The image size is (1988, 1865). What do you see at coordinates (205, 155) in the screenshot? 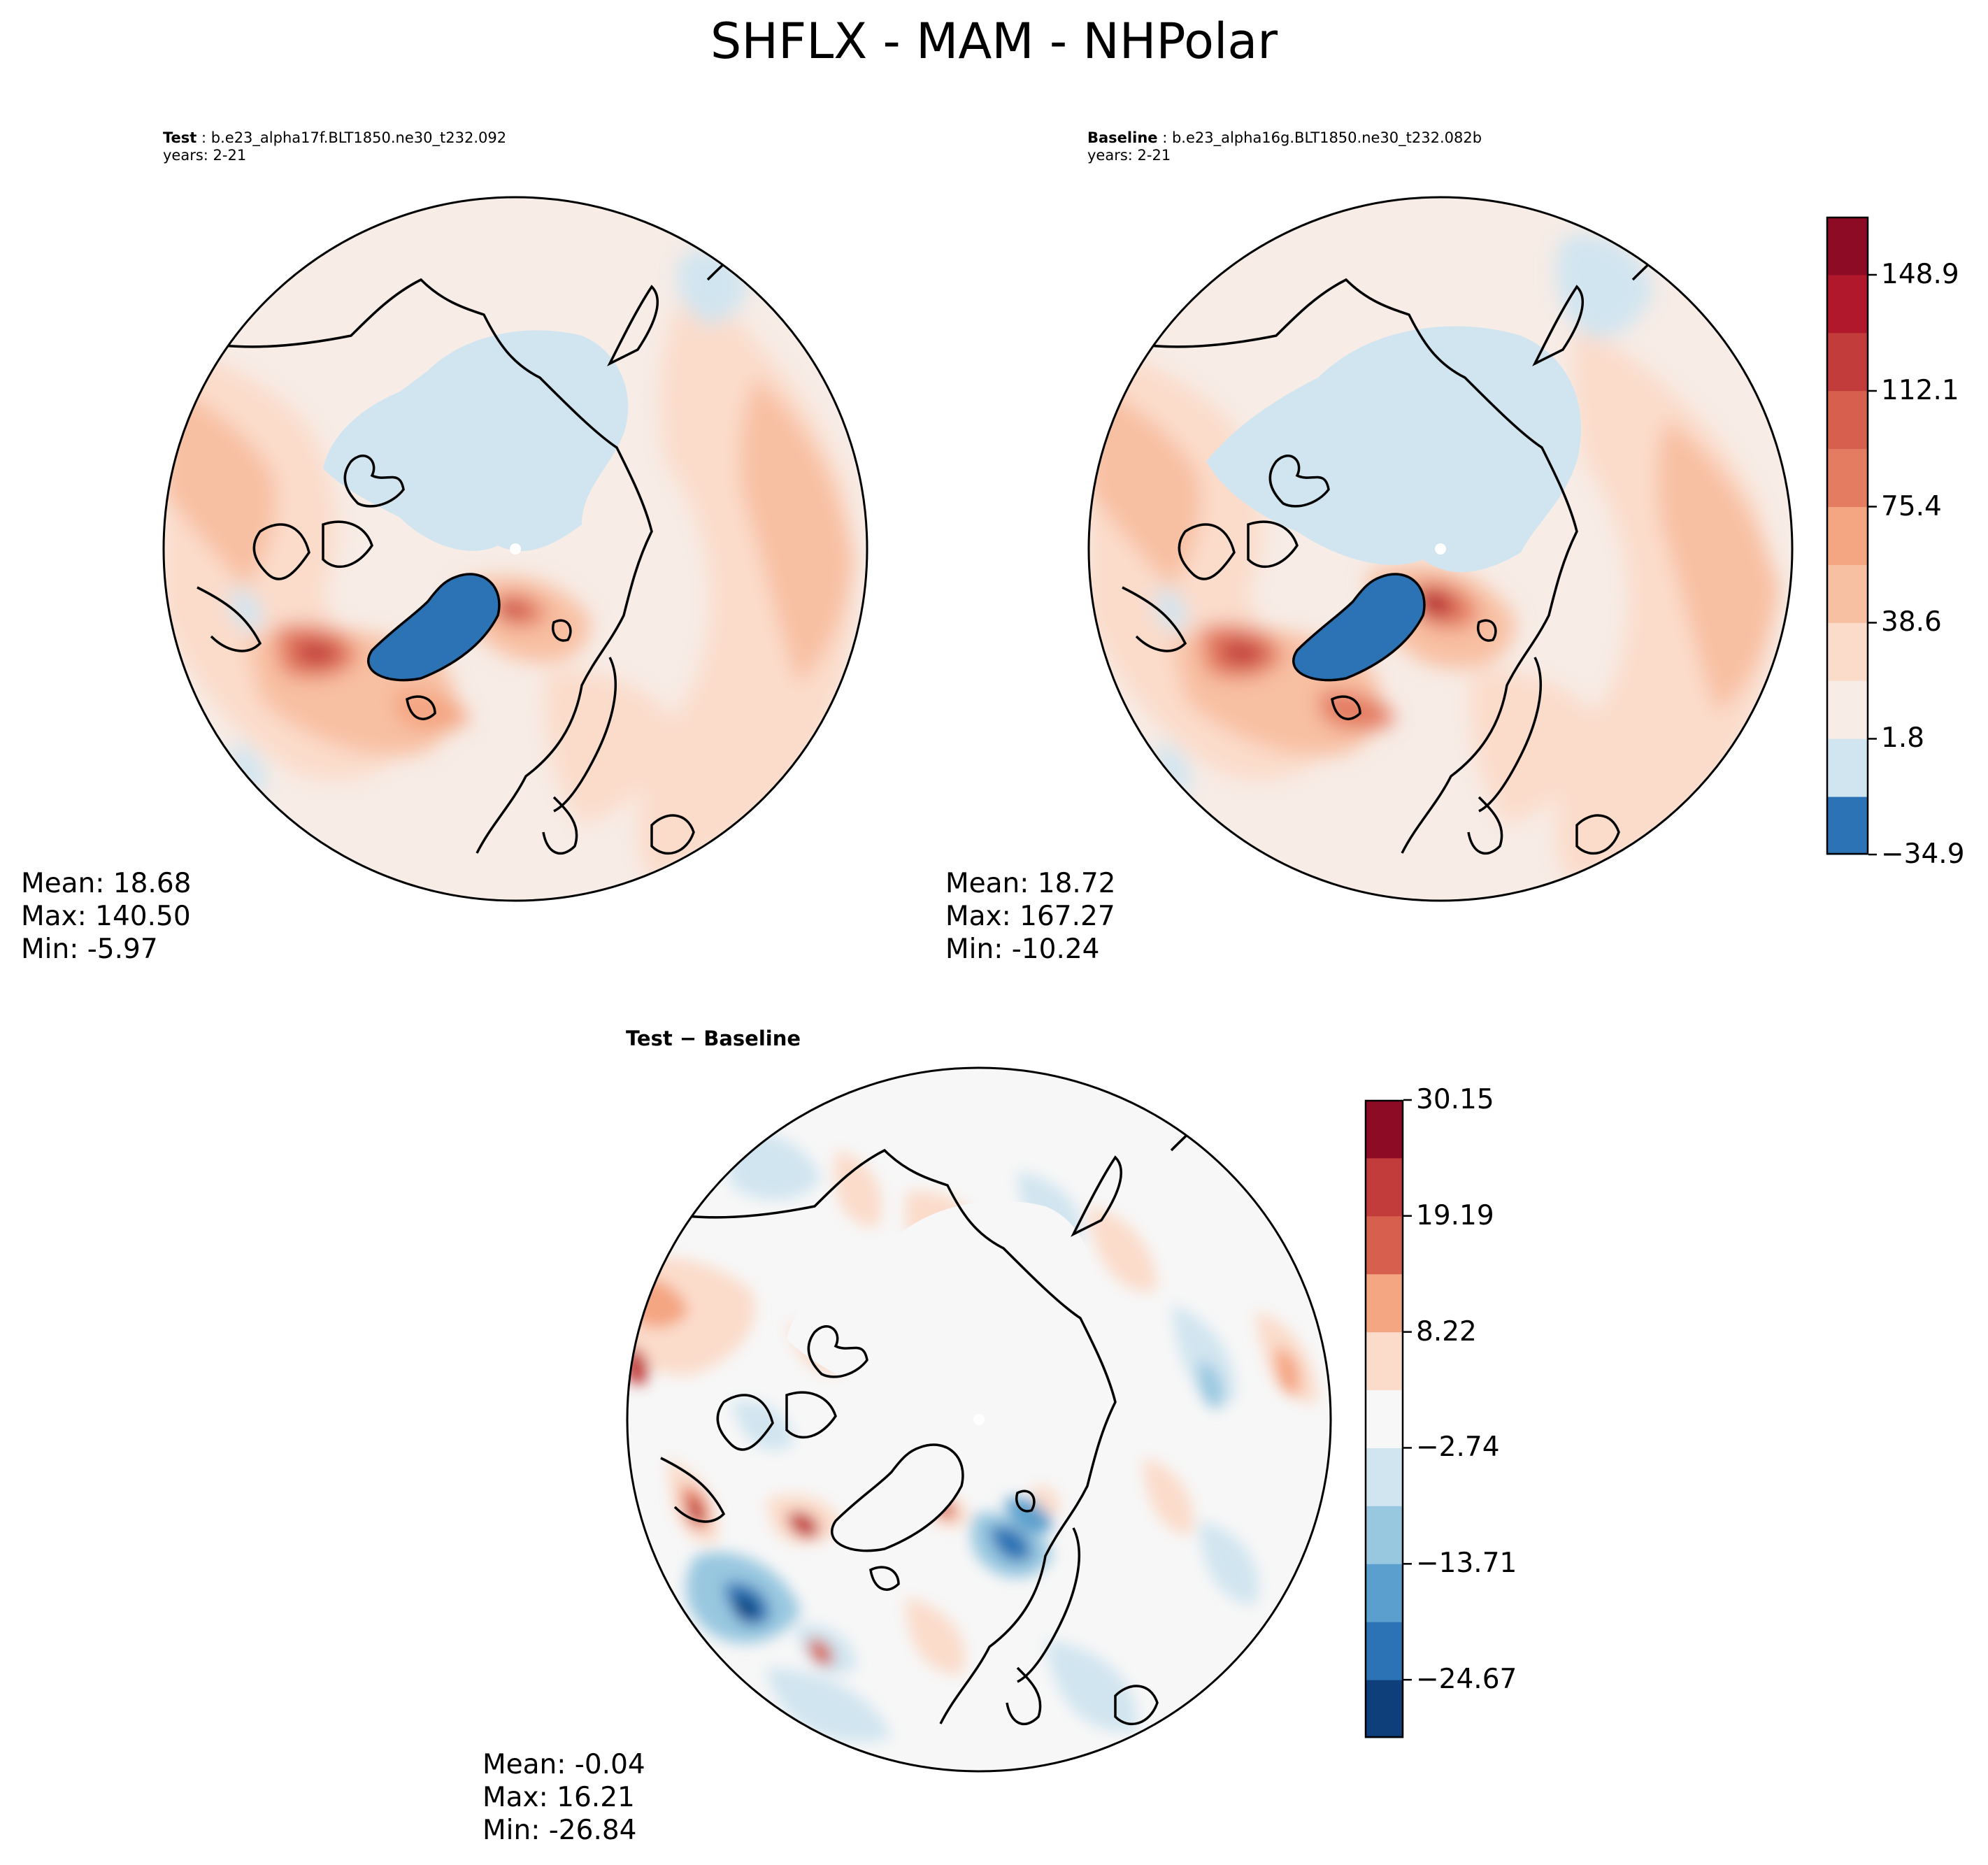
I see `test-years: years: 2-21` at bounding box center [205, 155].